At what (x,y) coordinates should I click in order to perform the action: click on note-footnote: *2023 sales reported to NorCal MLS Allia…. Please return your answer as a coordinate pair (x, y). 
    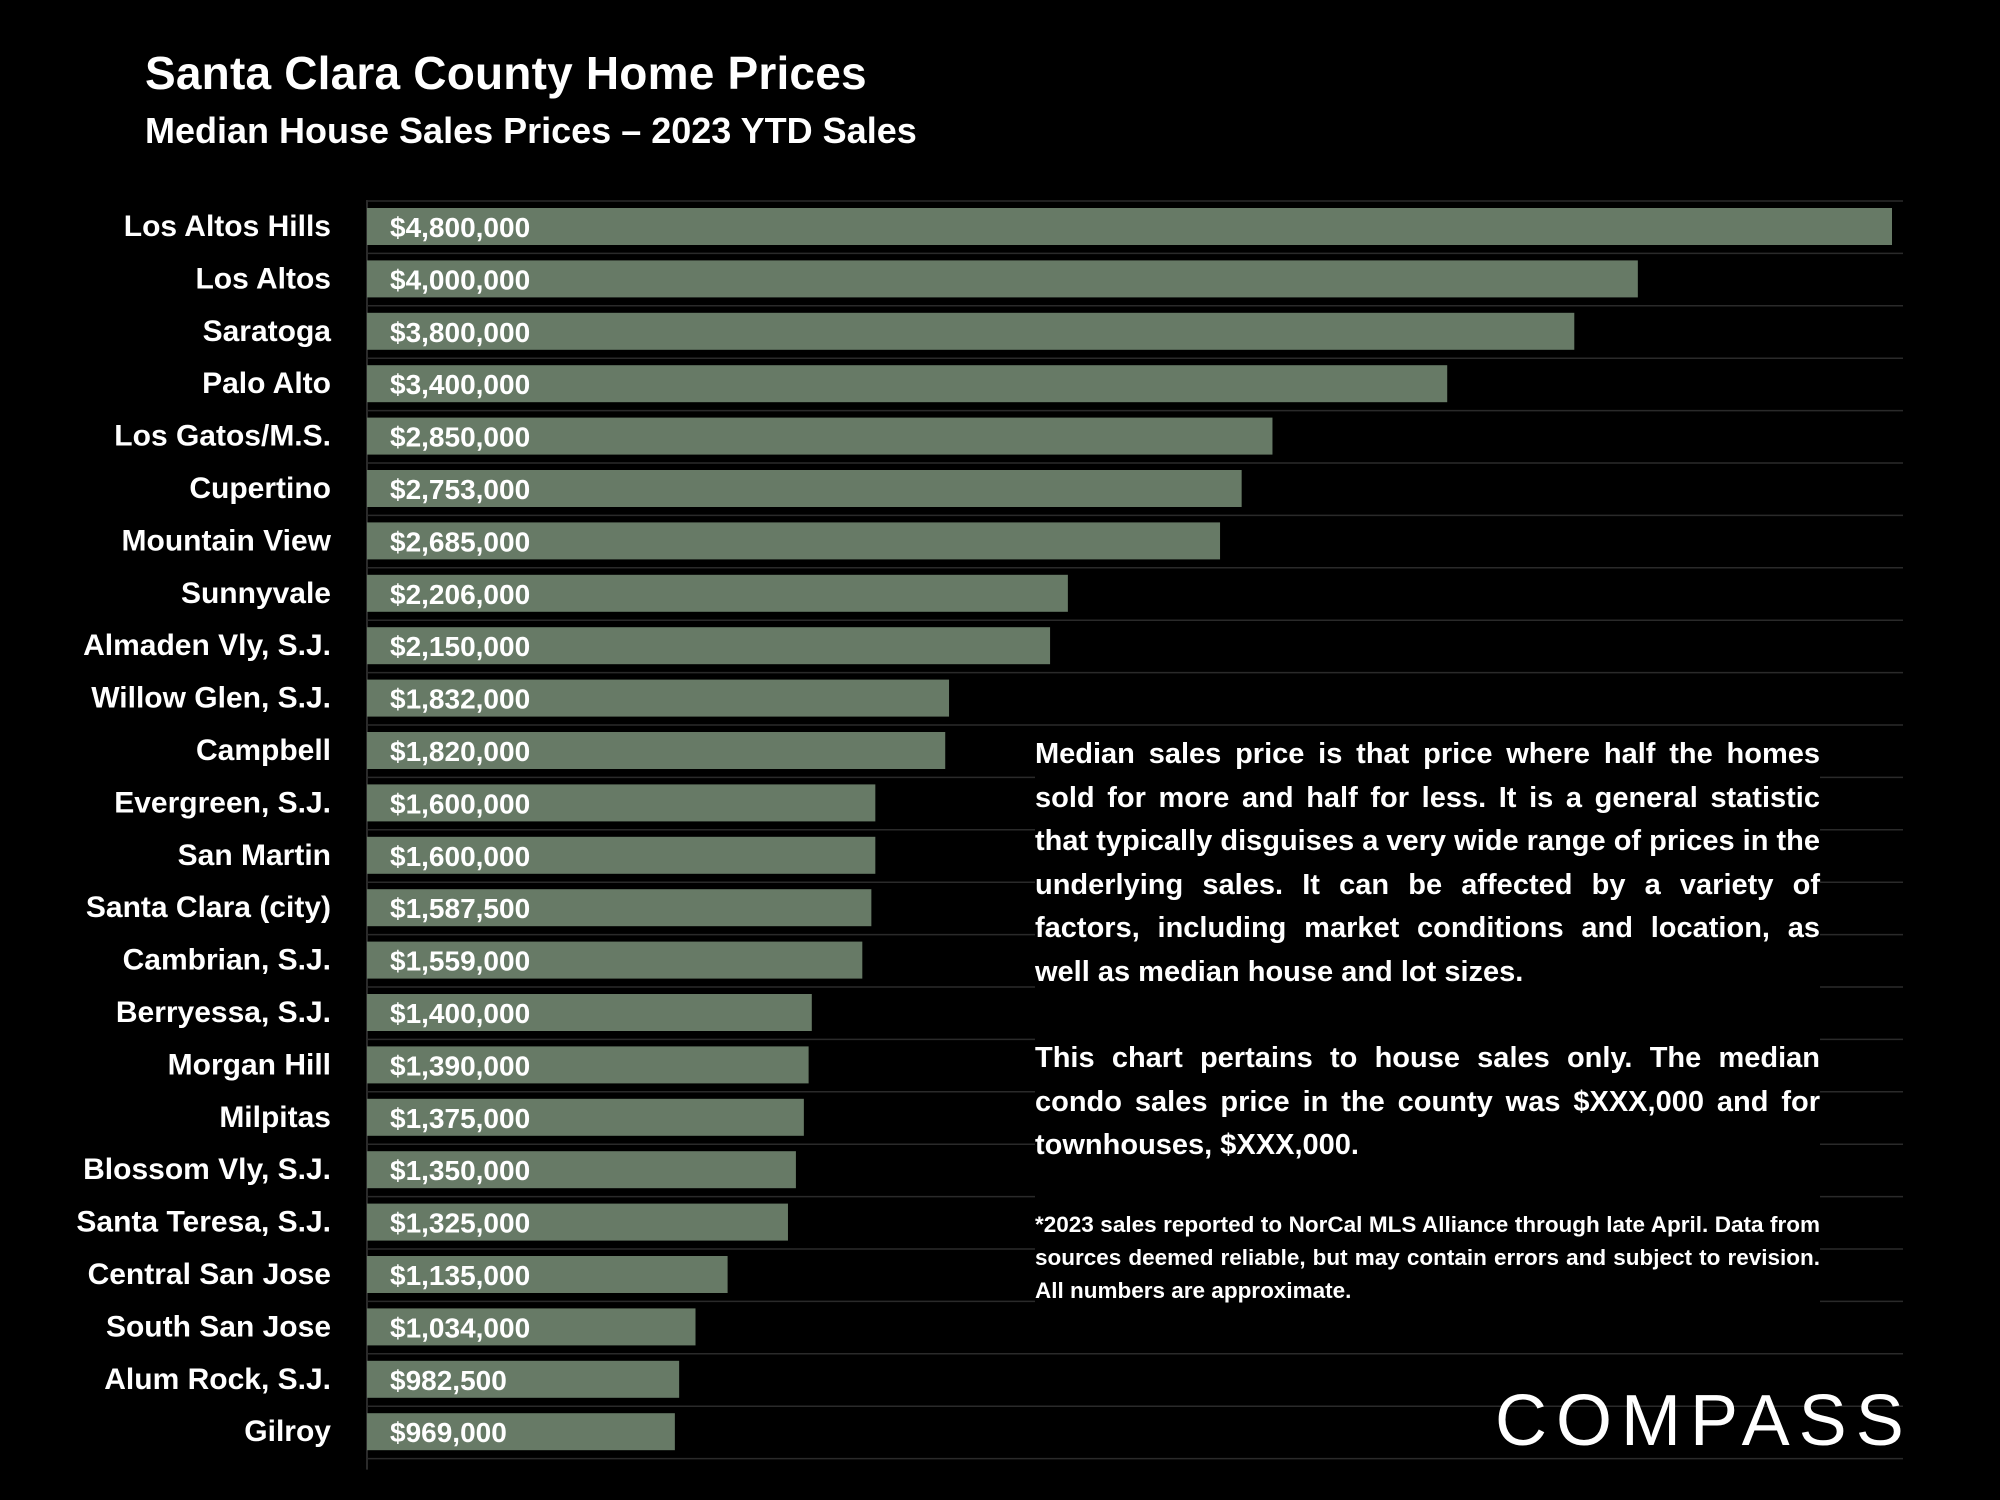
    Looking at the image, I should click on (1427, 1257).